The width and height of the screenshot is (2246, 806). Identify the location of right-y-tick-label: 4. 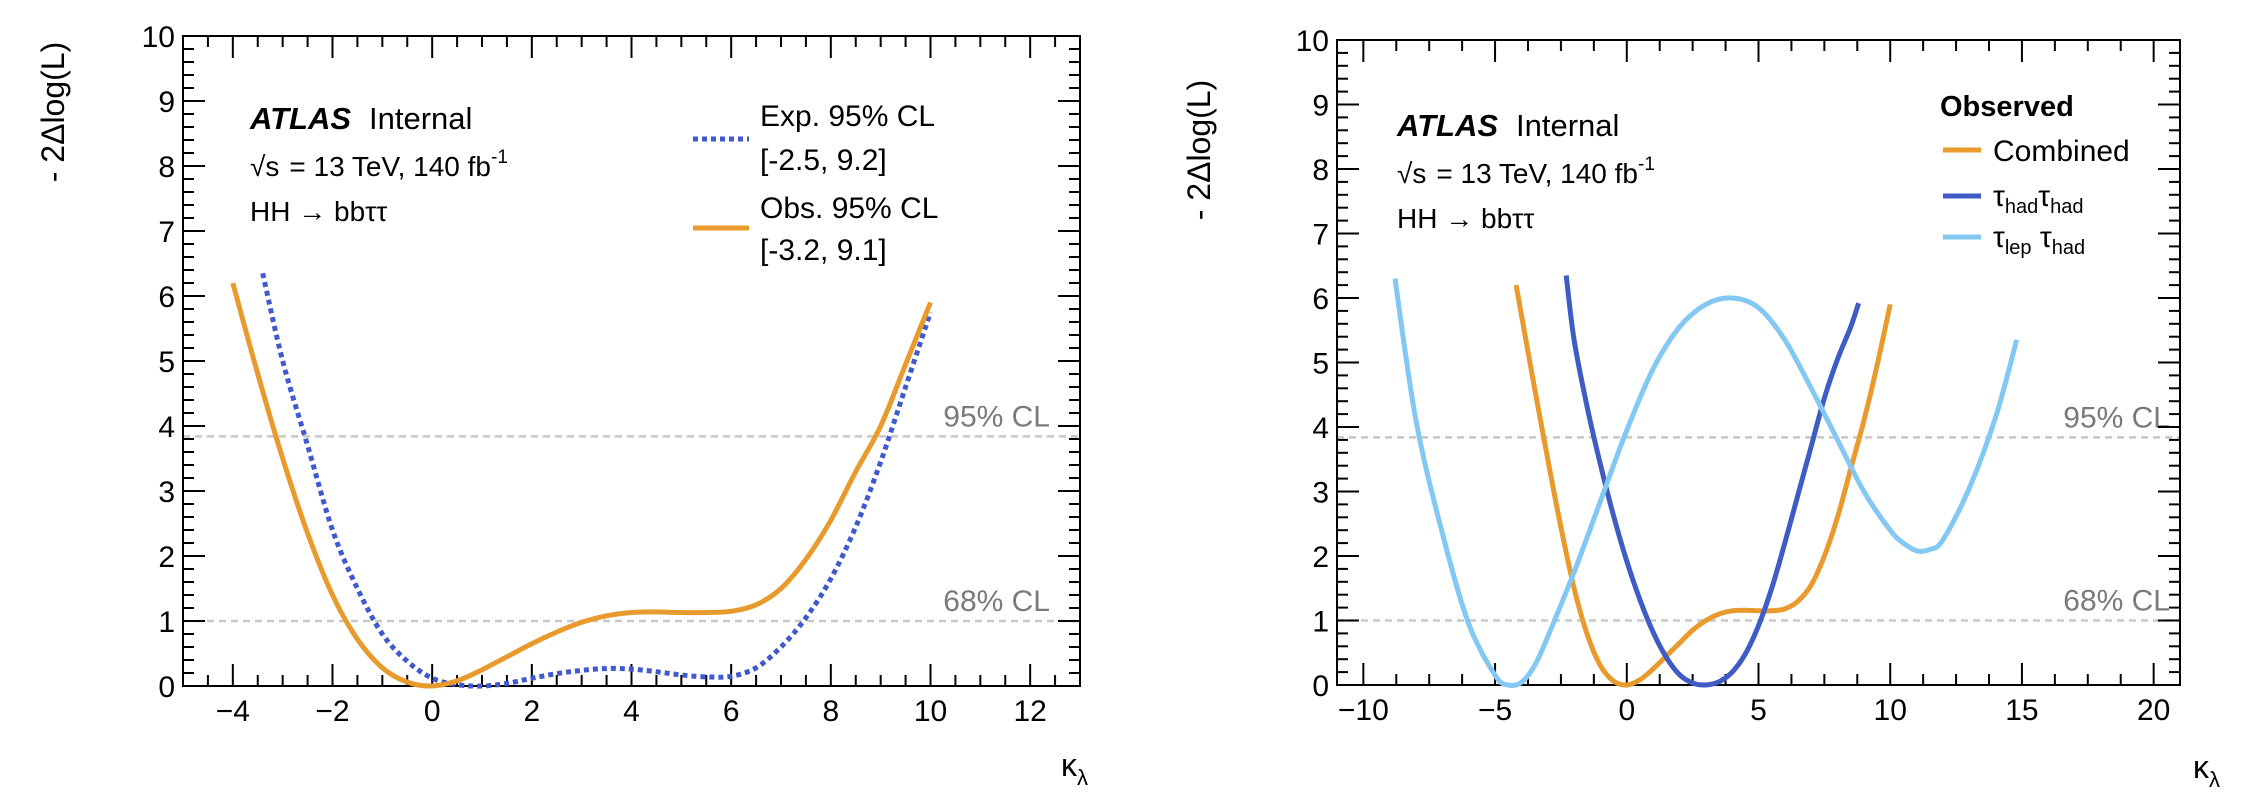
(1320, 428).